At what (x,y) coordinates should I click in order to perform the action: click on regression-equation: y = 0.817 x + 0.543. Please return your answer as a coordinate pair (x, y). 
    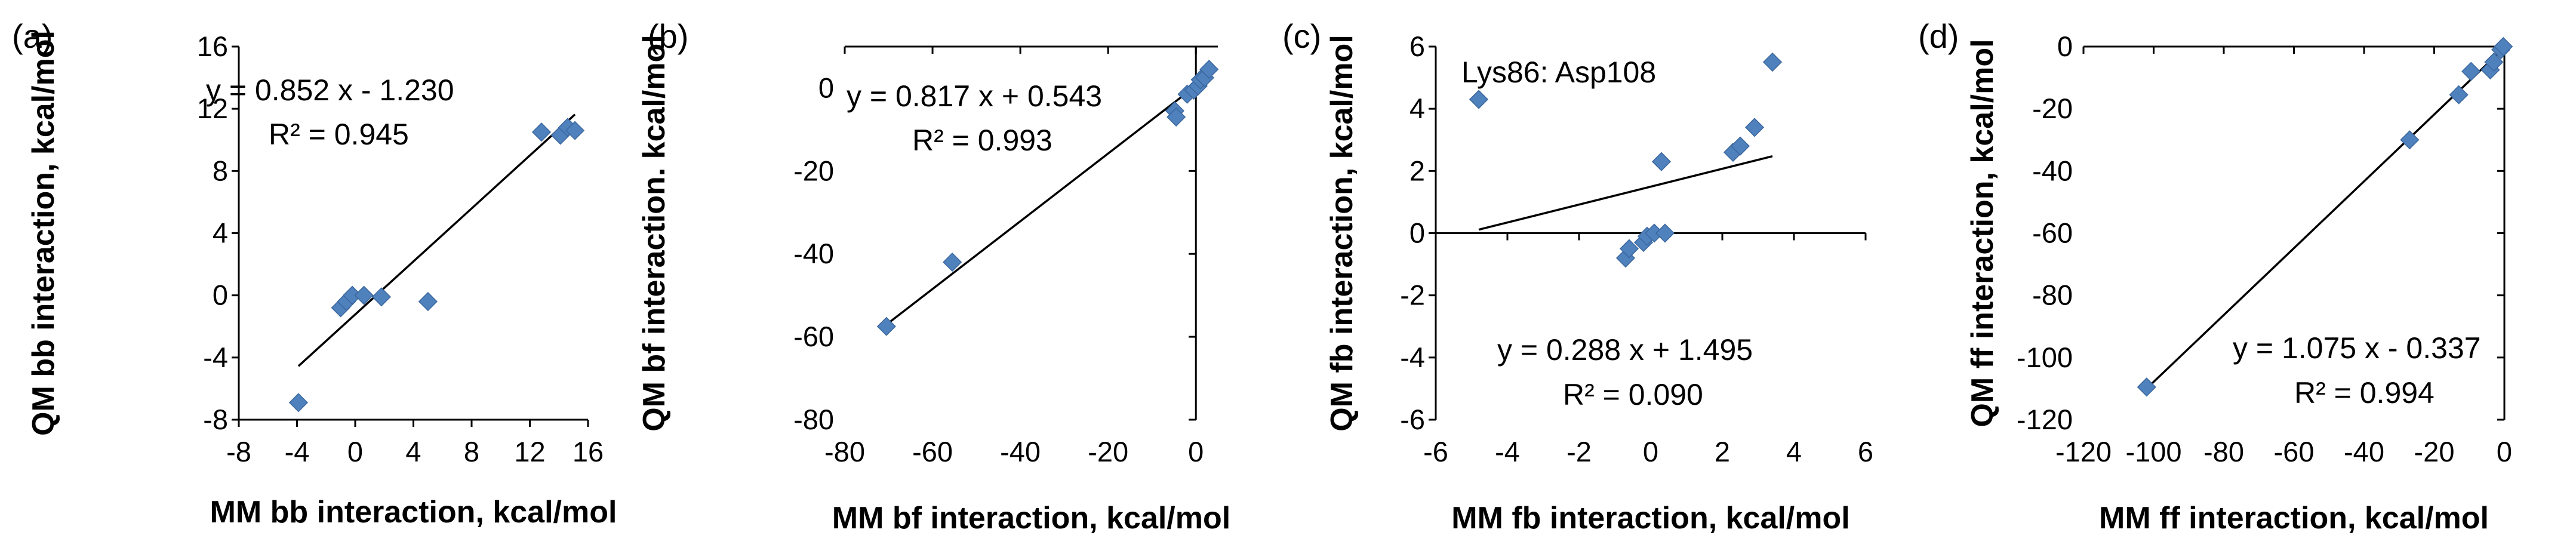
    Looking at the image, I should click on (974, 96).